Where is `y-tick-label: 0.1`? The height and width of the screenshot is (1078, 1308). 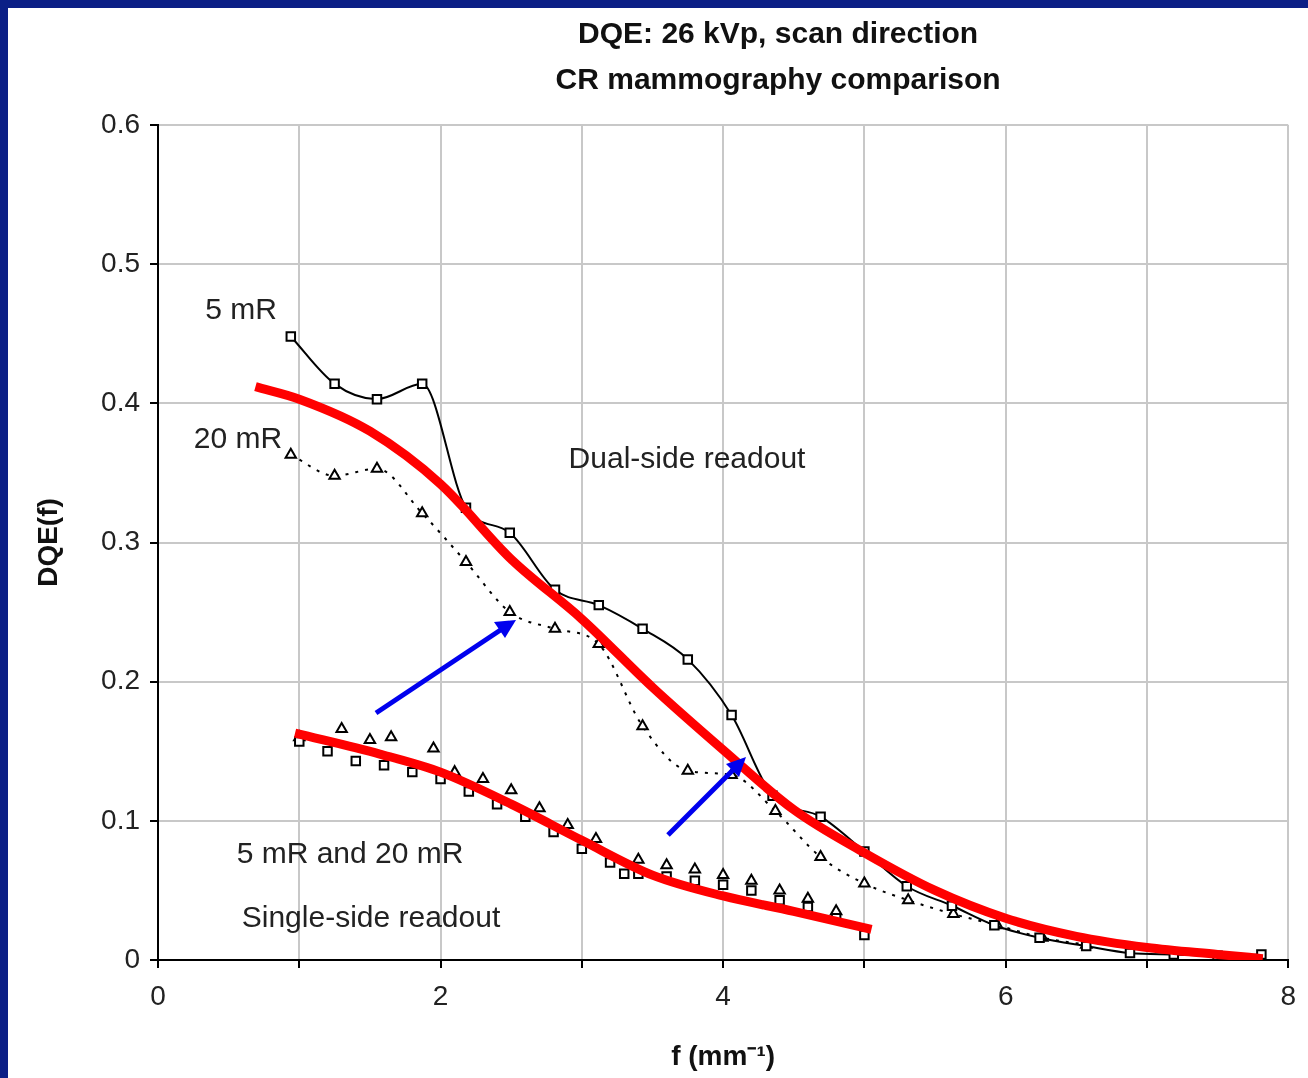 y-tick-label: 0.1 is located at coordinates (120, 819).